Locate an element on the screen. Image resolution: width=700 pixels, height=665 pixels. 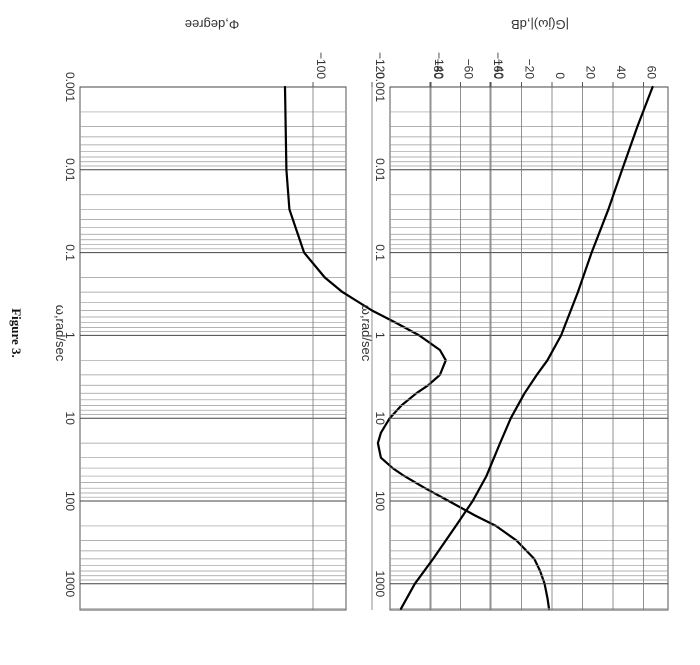
value-tick-label: −80 is located at coordinates (438, 69).